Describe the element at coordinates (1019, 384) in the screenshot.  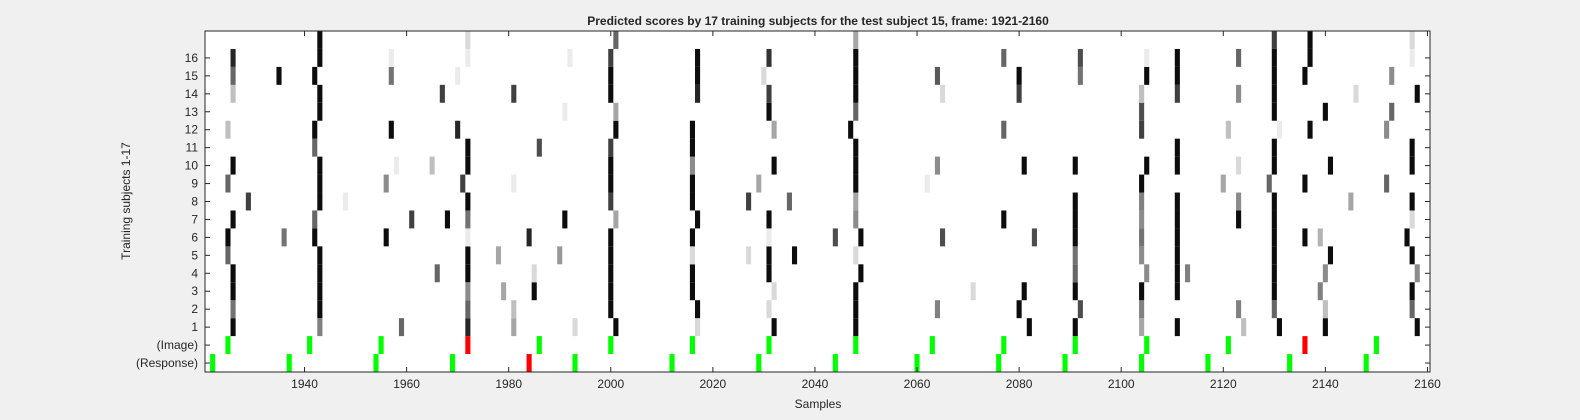
I see `x-tick-label: 2080` at that location.